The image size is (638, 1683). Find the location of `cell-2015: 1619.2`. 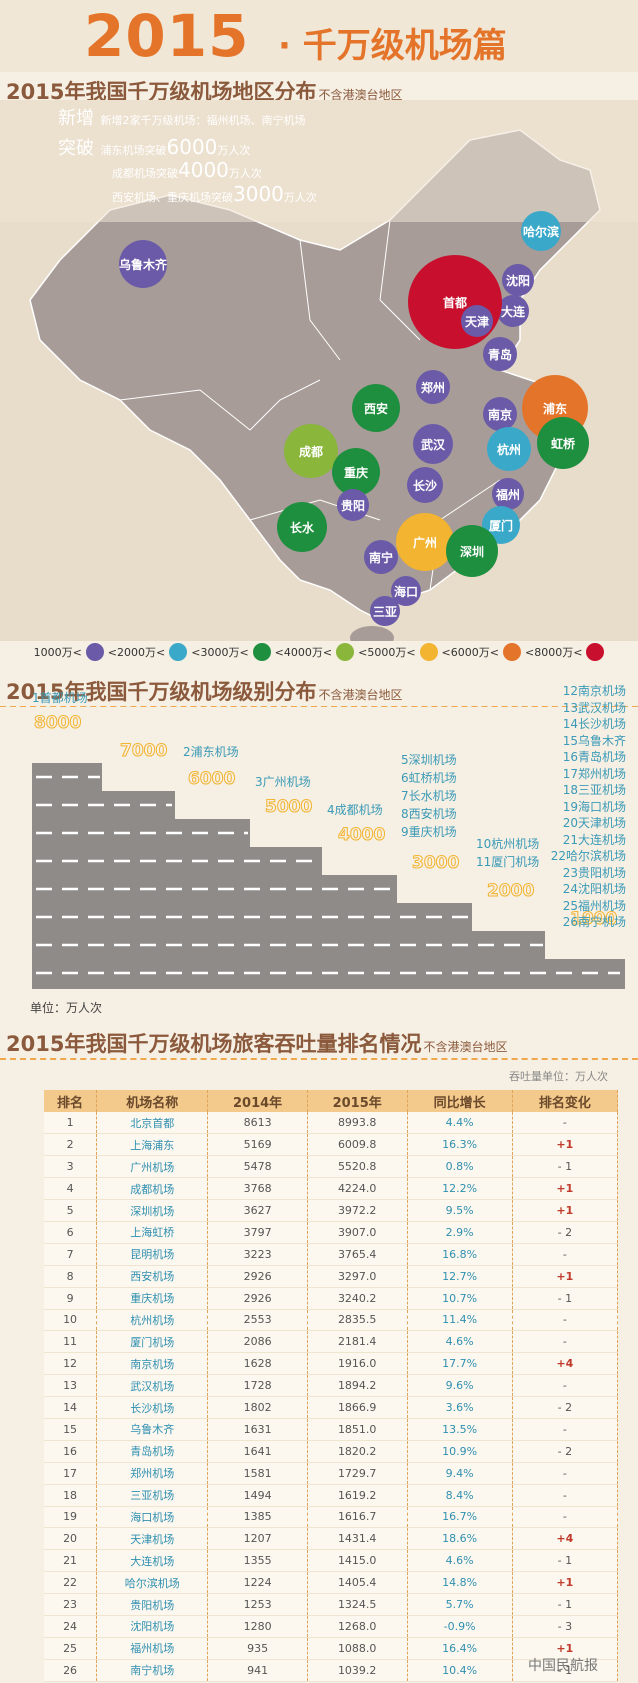

cell-2015: 1619.2 is located at coordinates (357, 1495).